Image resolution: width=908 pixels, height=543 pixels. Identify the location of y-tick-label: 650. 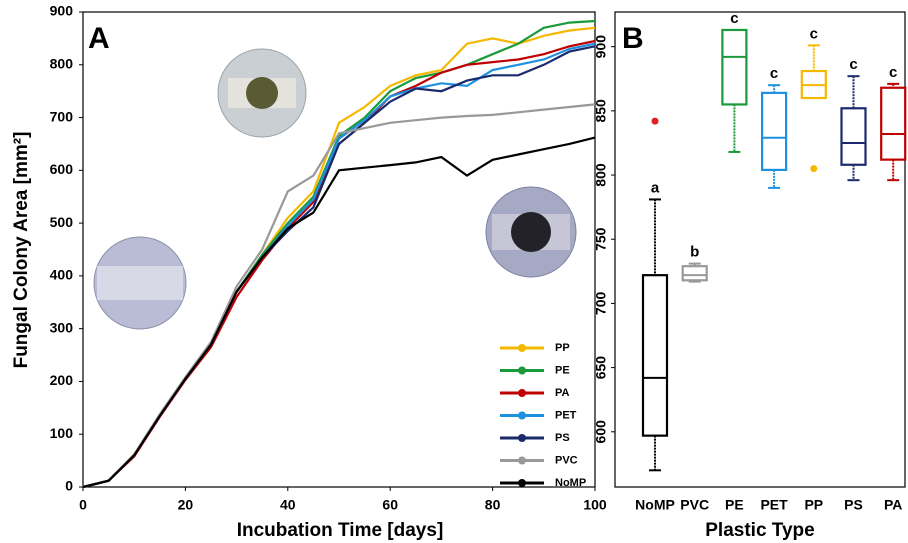
(601, 368).